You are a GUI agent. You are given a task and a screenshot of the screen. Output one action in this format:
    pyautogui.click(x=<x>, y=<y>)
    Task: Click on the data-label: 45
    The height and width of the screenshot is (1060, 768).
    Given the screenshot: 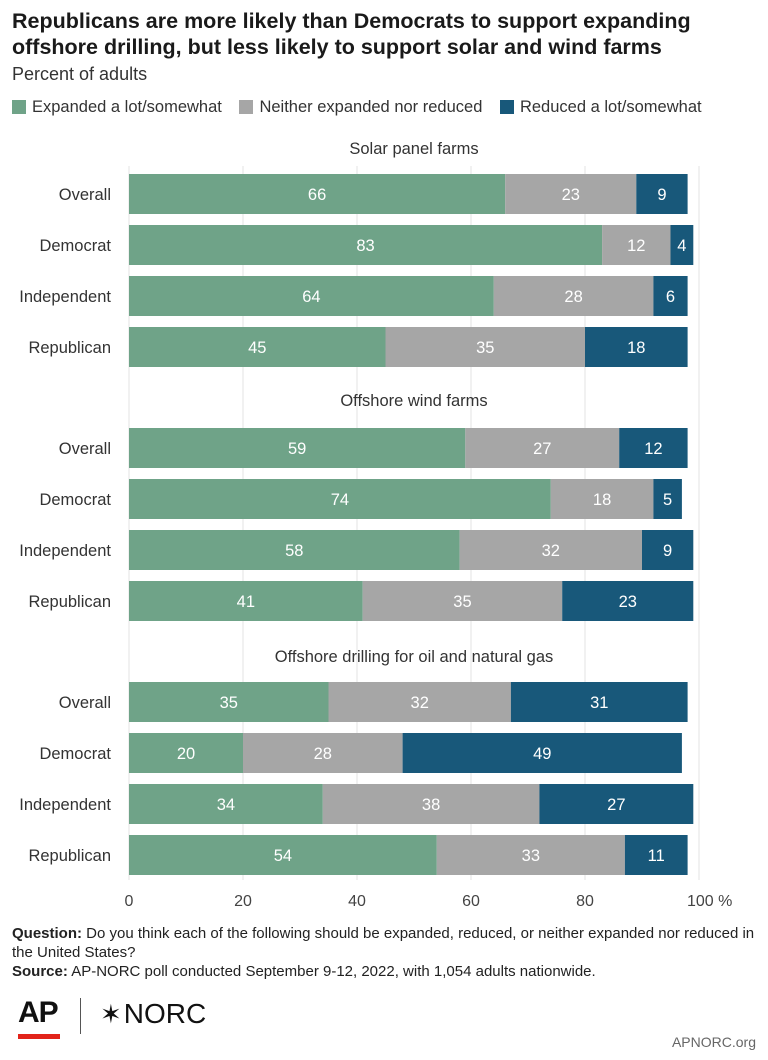 What is the action you would take?
    pyautogui.click(x=257, y=348)
    